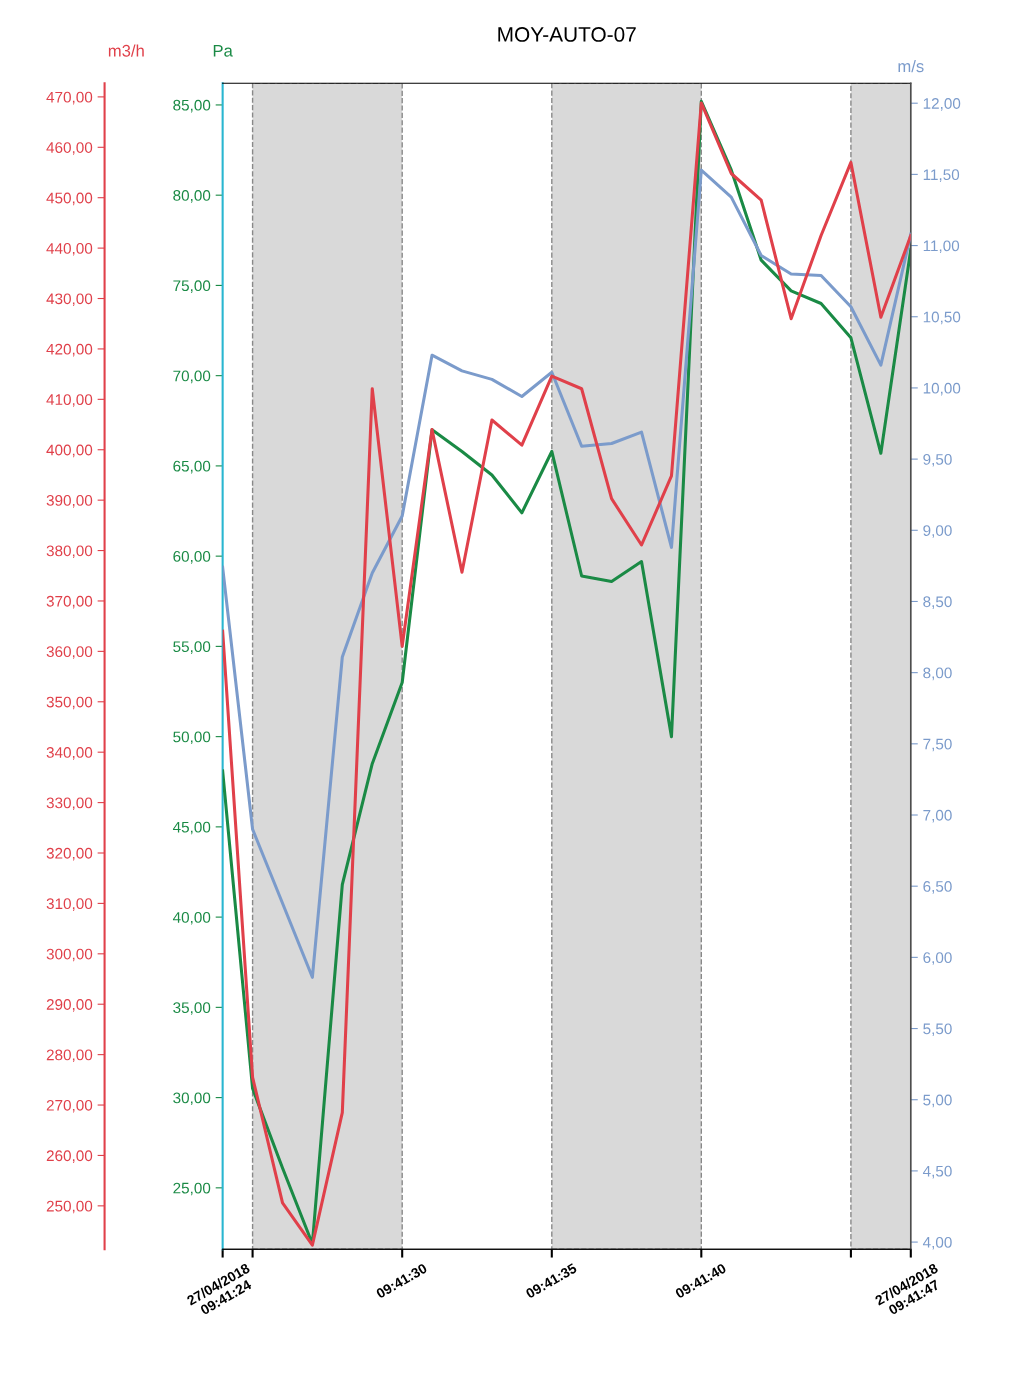 This screenshot has width=1012, height=1388. What do you see at coordinates (911, 66) in the screenshot?
I see `y2-axis-title: m/s` at bounding box center [911, 66].